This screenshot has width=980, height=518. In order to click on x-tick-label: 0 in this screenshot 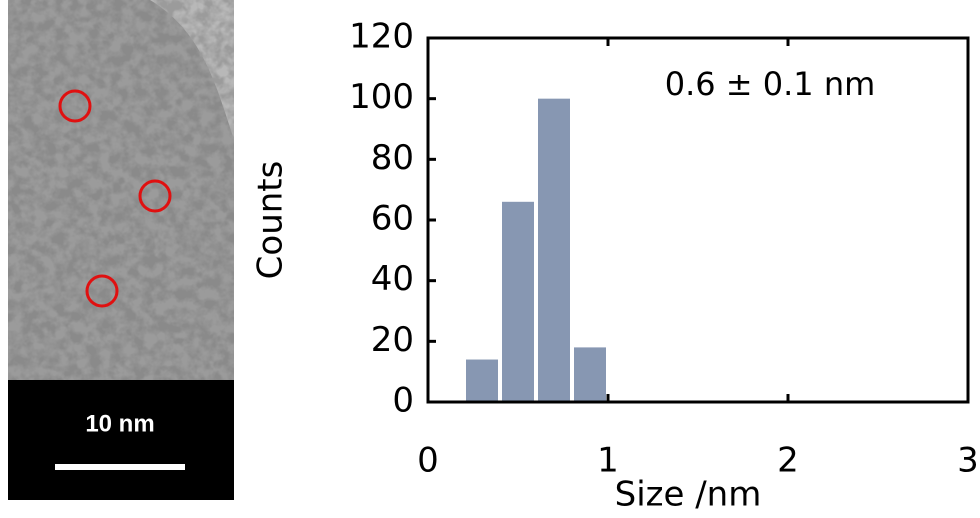, I will do `click(428, 461)`.